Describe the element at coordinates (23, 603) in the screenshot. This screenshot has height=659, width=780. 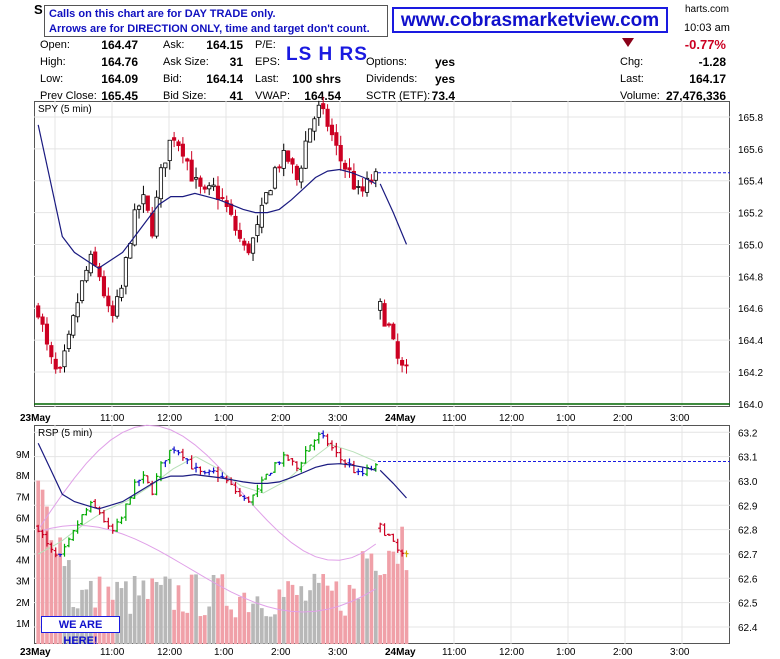
I see `volume-tick-label: 2M` at that location.